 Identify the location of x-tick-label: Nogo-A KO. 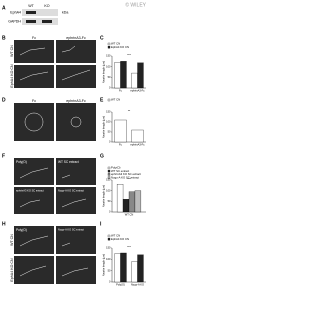
(137, 285).